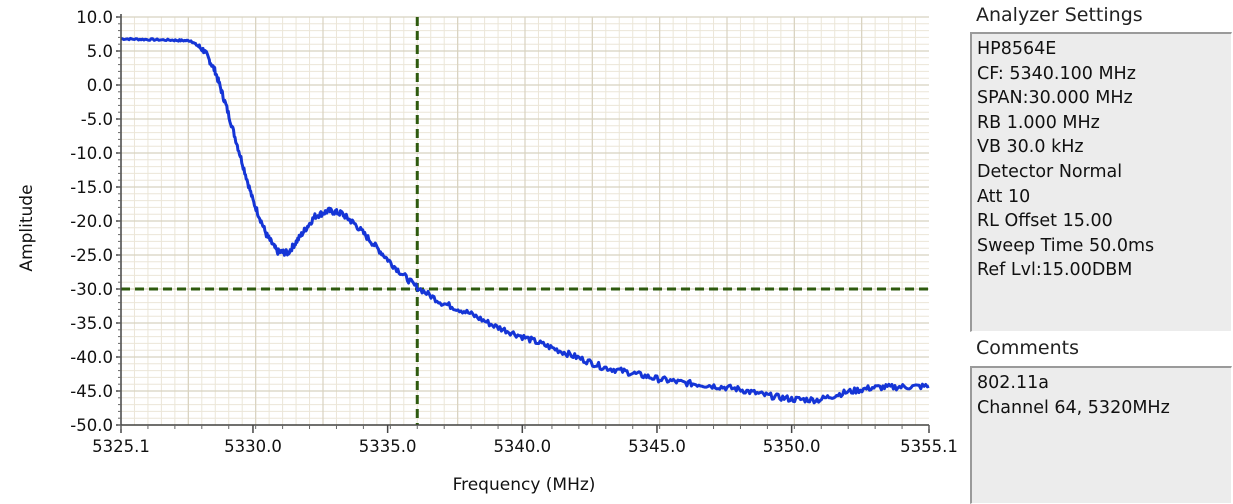  I want to click on analyzer-setting-line: Att 10, so click(1004, 196).